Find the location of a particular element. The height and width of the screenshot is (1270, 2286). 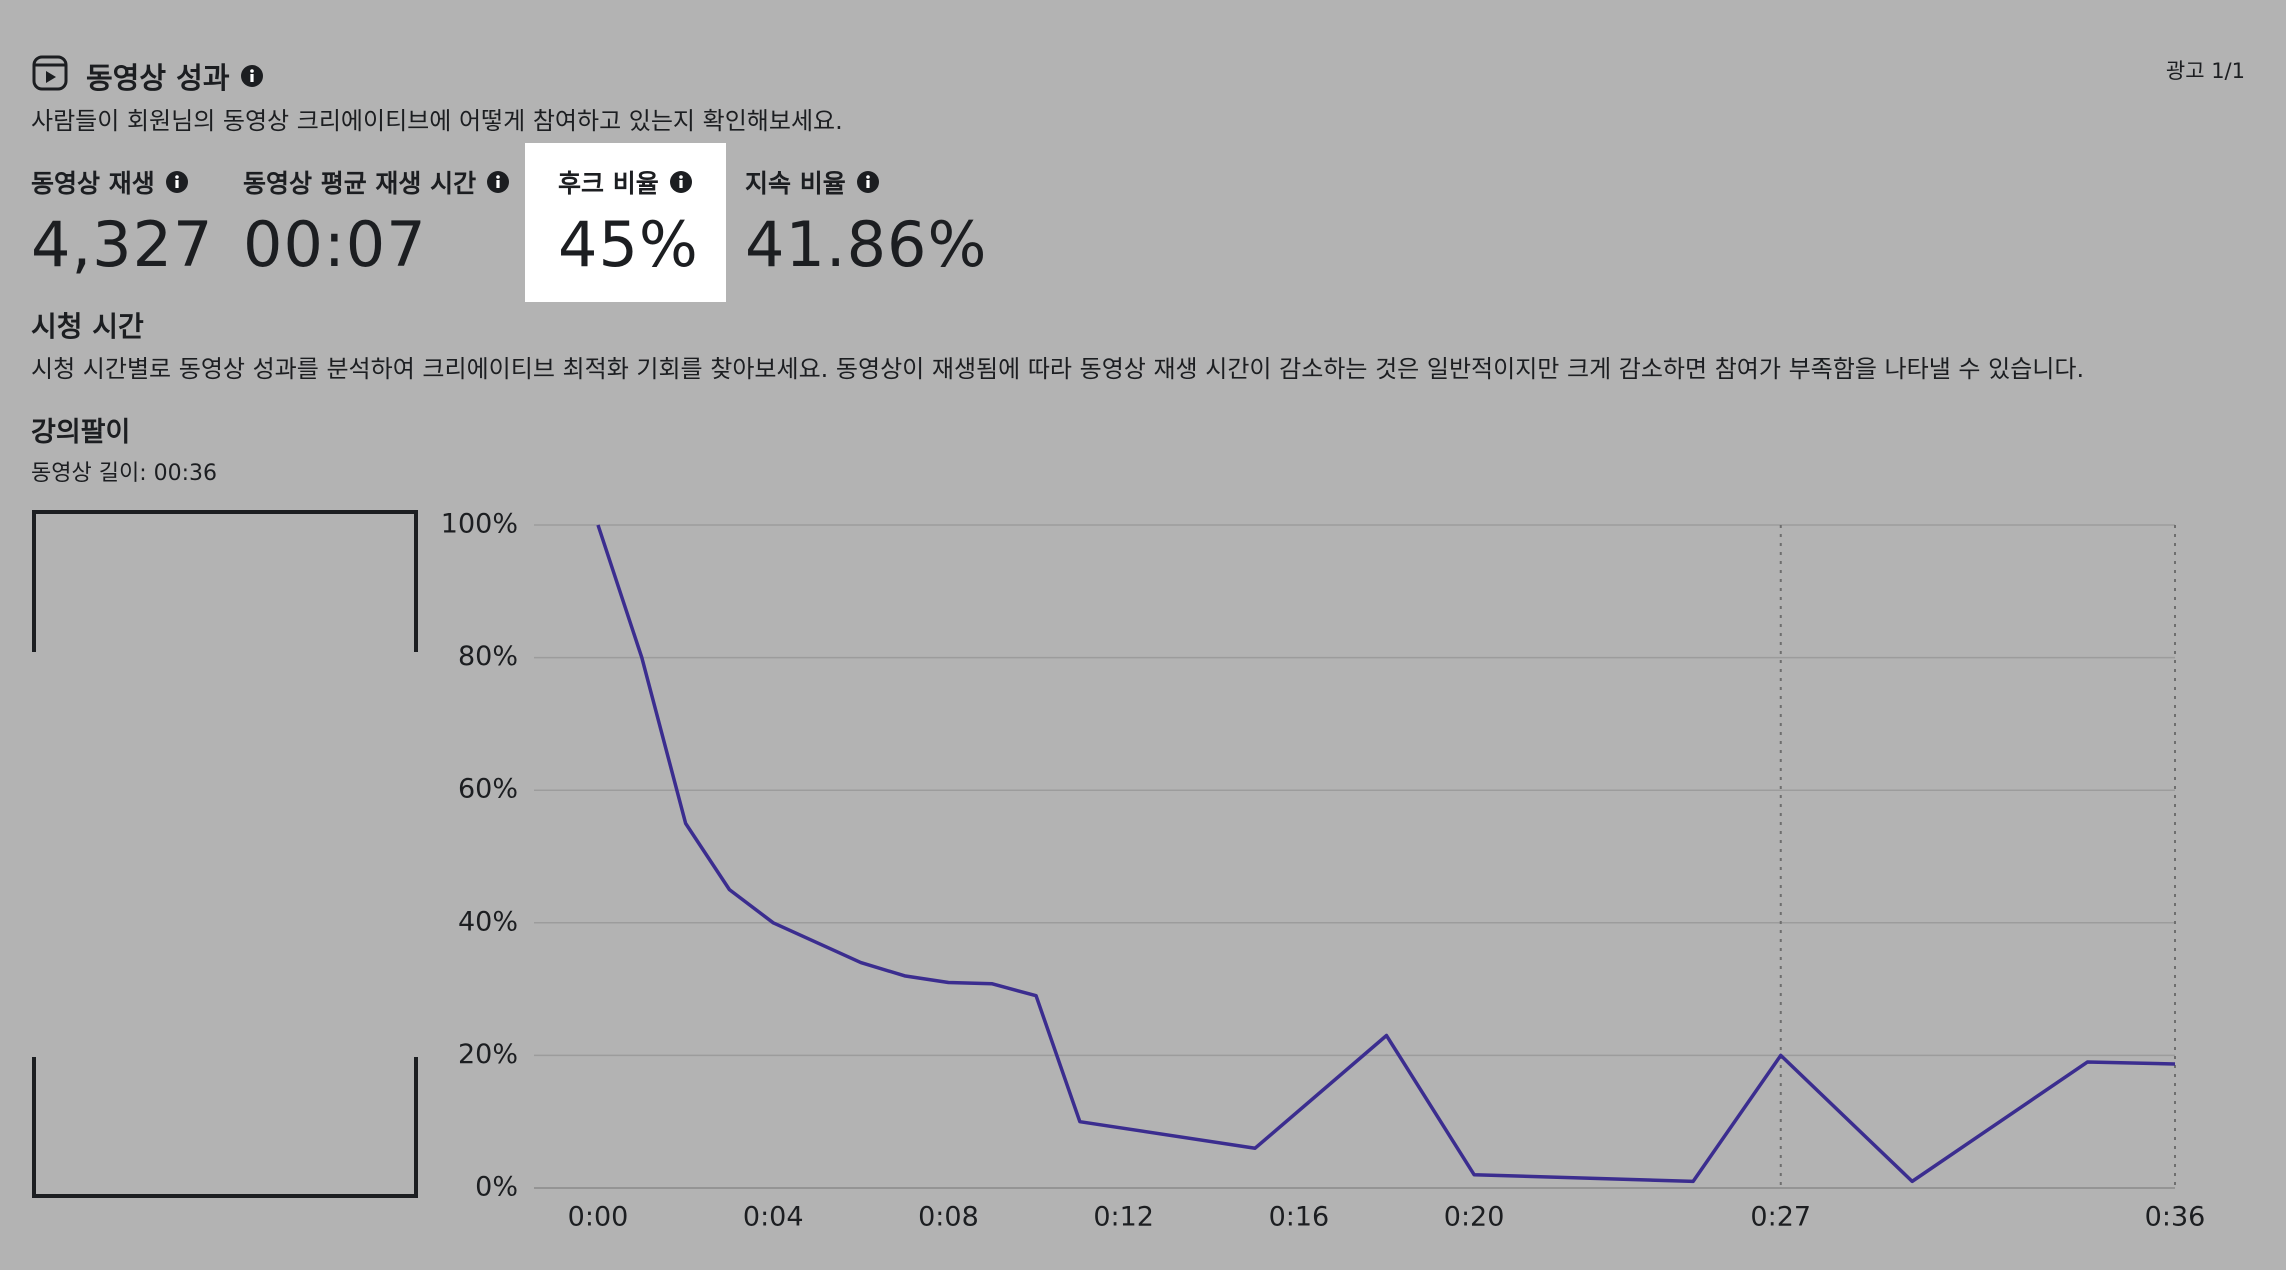

metric-label: 지속 비율 is located at coordinates (795, 183).